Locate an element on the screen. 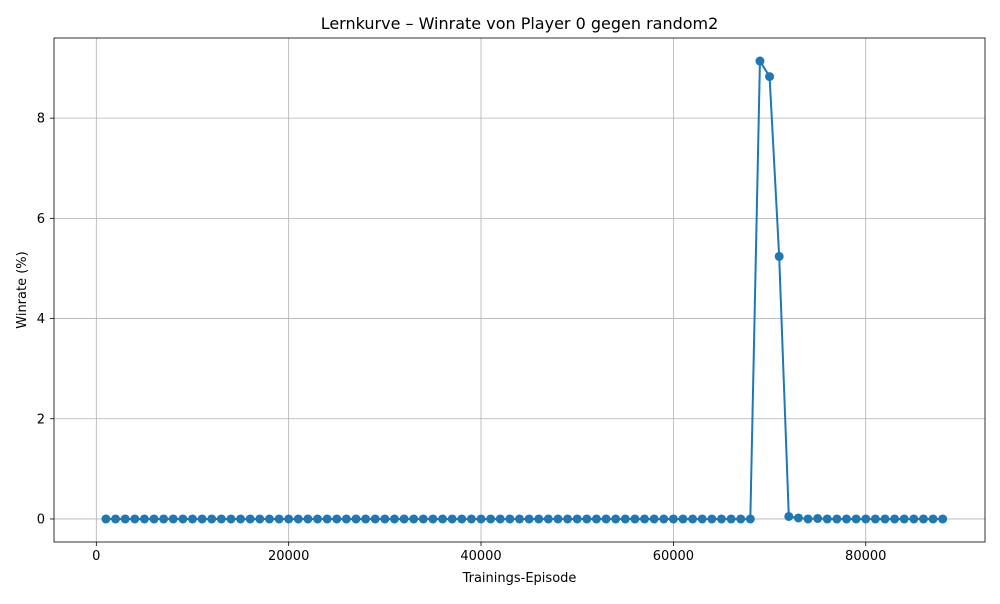 This screenshot has width=1000, height=604. y-tick-label: 4 is located at coordinates (41, 319).